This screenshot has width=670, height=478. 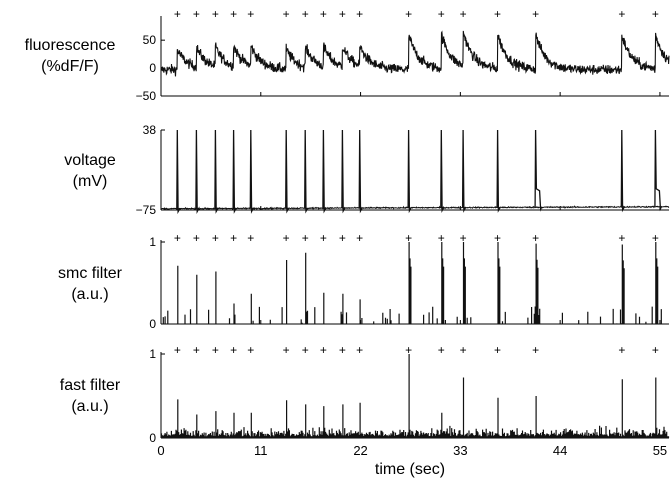 I want to click on x-tick-label: 22, so click(x=360, y=450).